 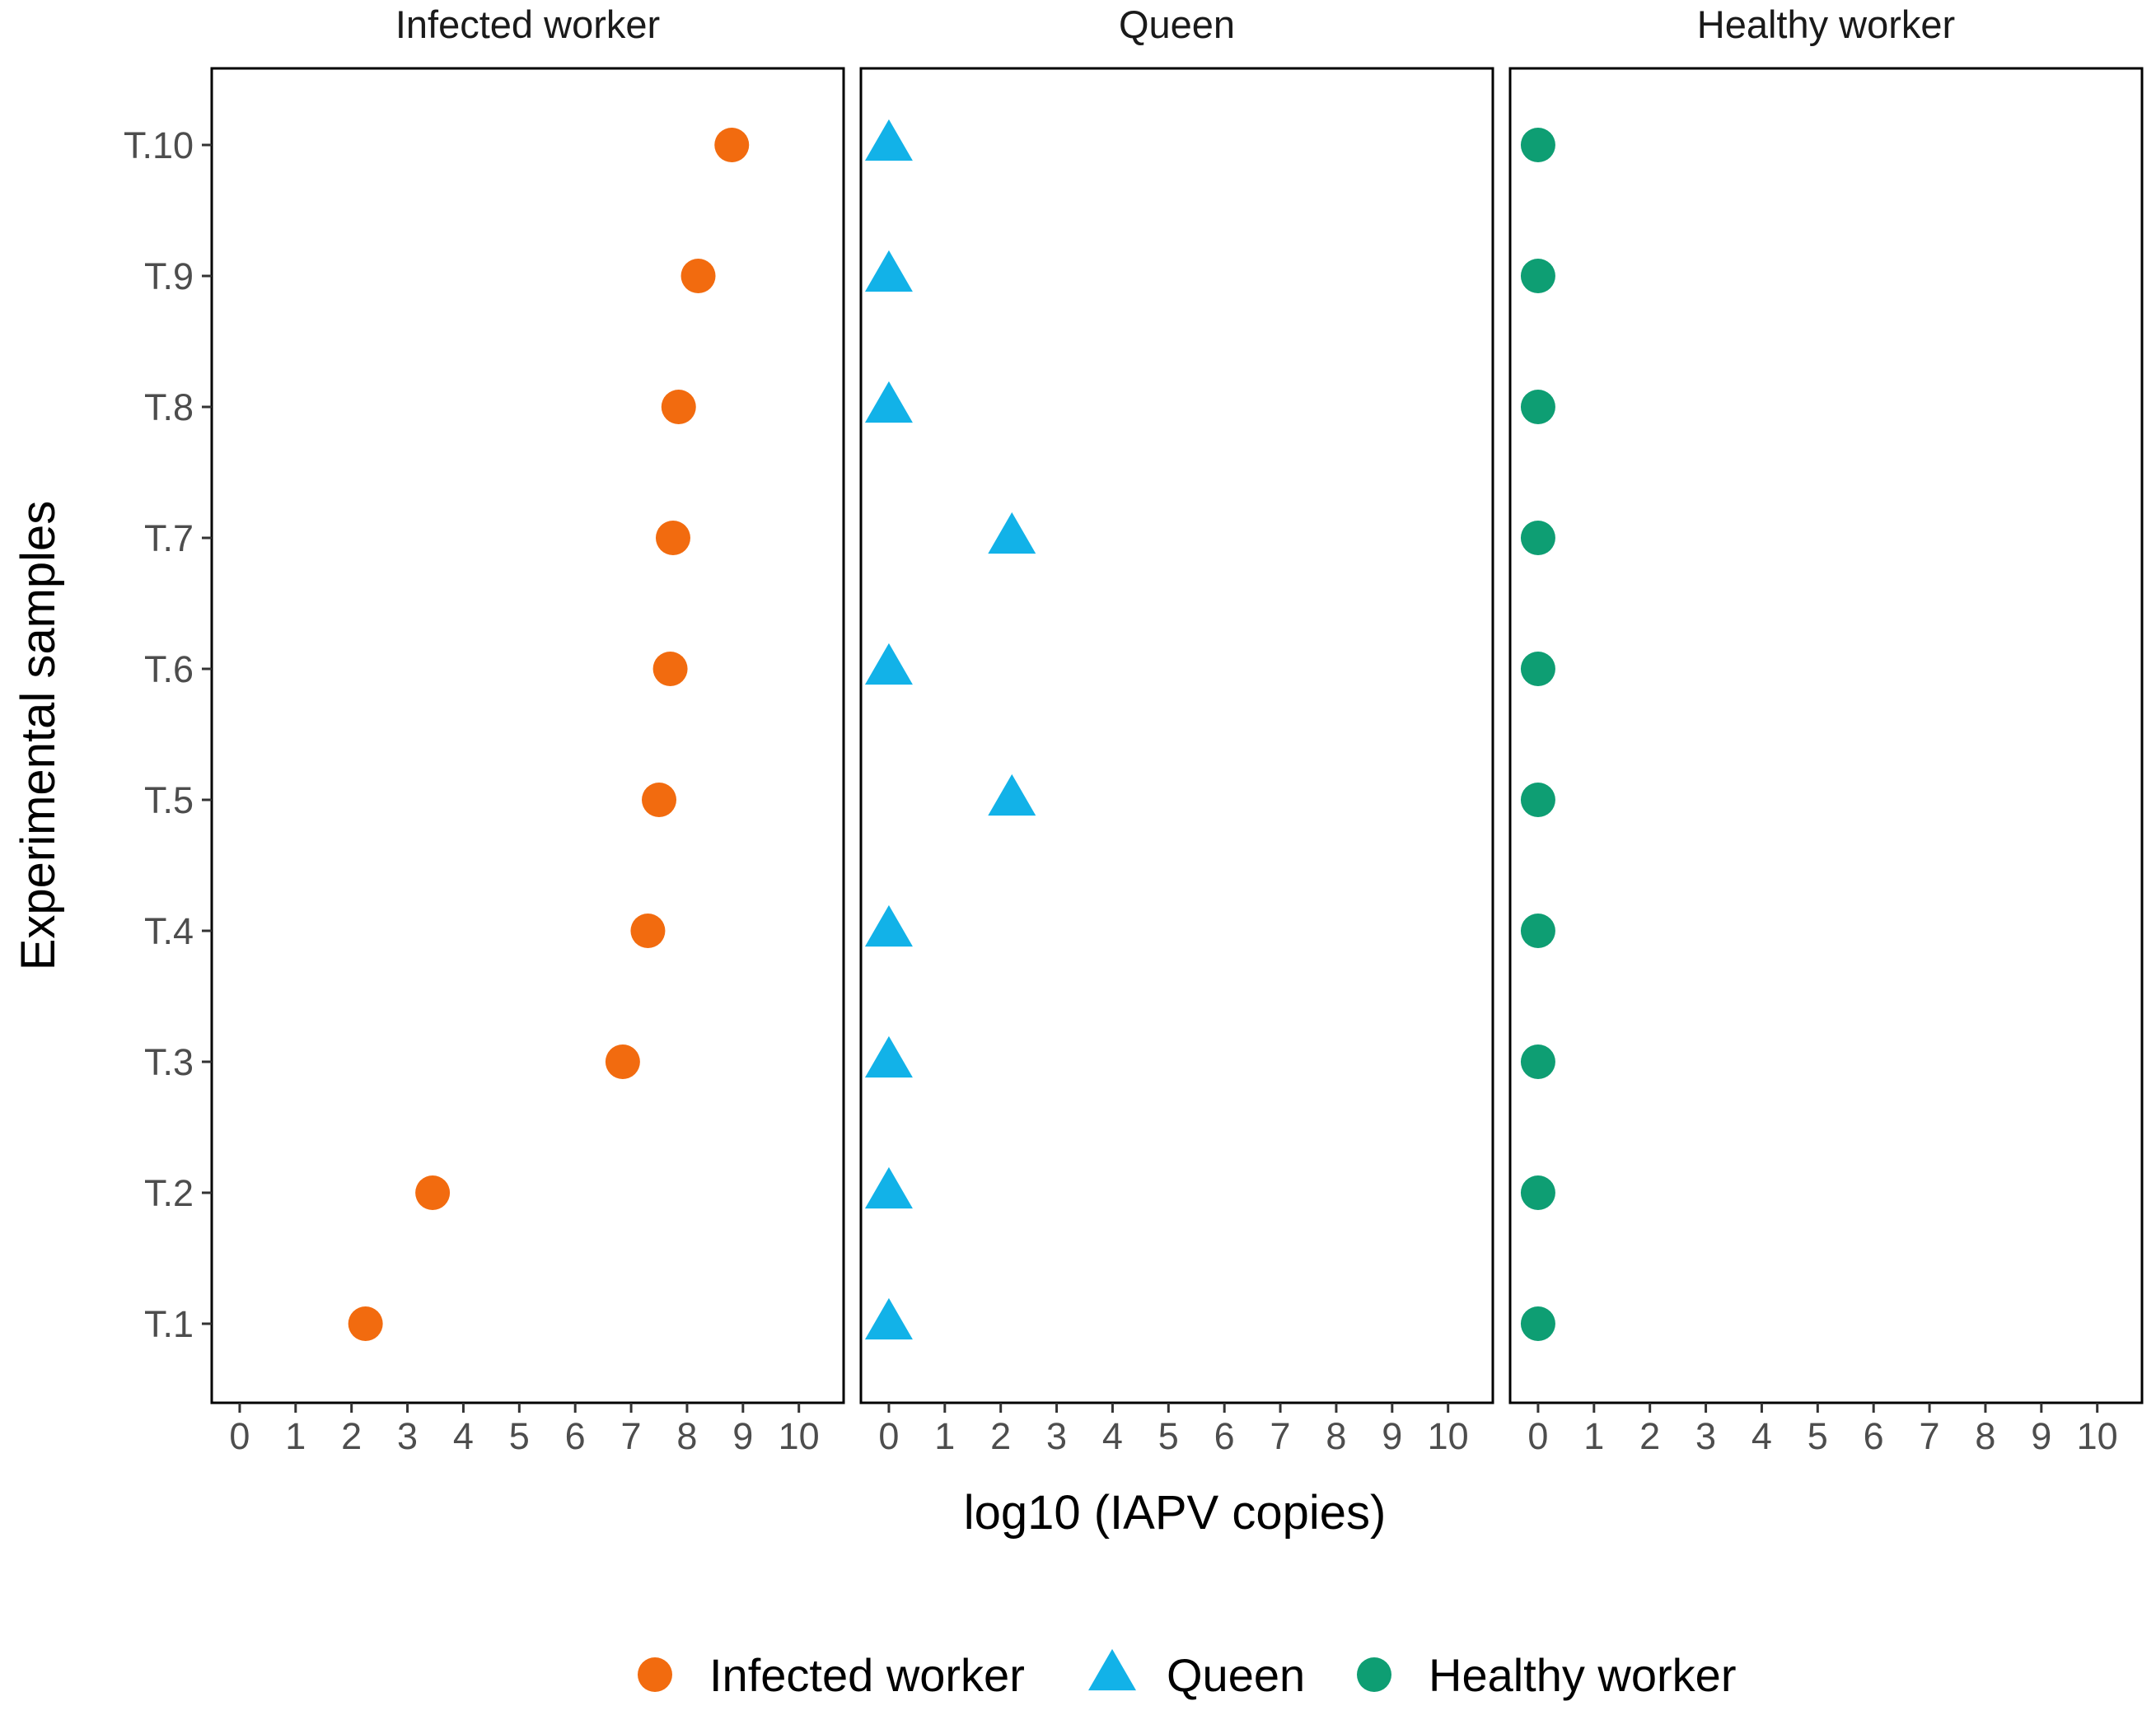 What do you see at coordinates (1582, 1675) in the screenshot?
I see `legend-label: Healthy worker` at bounding box center [1582, 1675].